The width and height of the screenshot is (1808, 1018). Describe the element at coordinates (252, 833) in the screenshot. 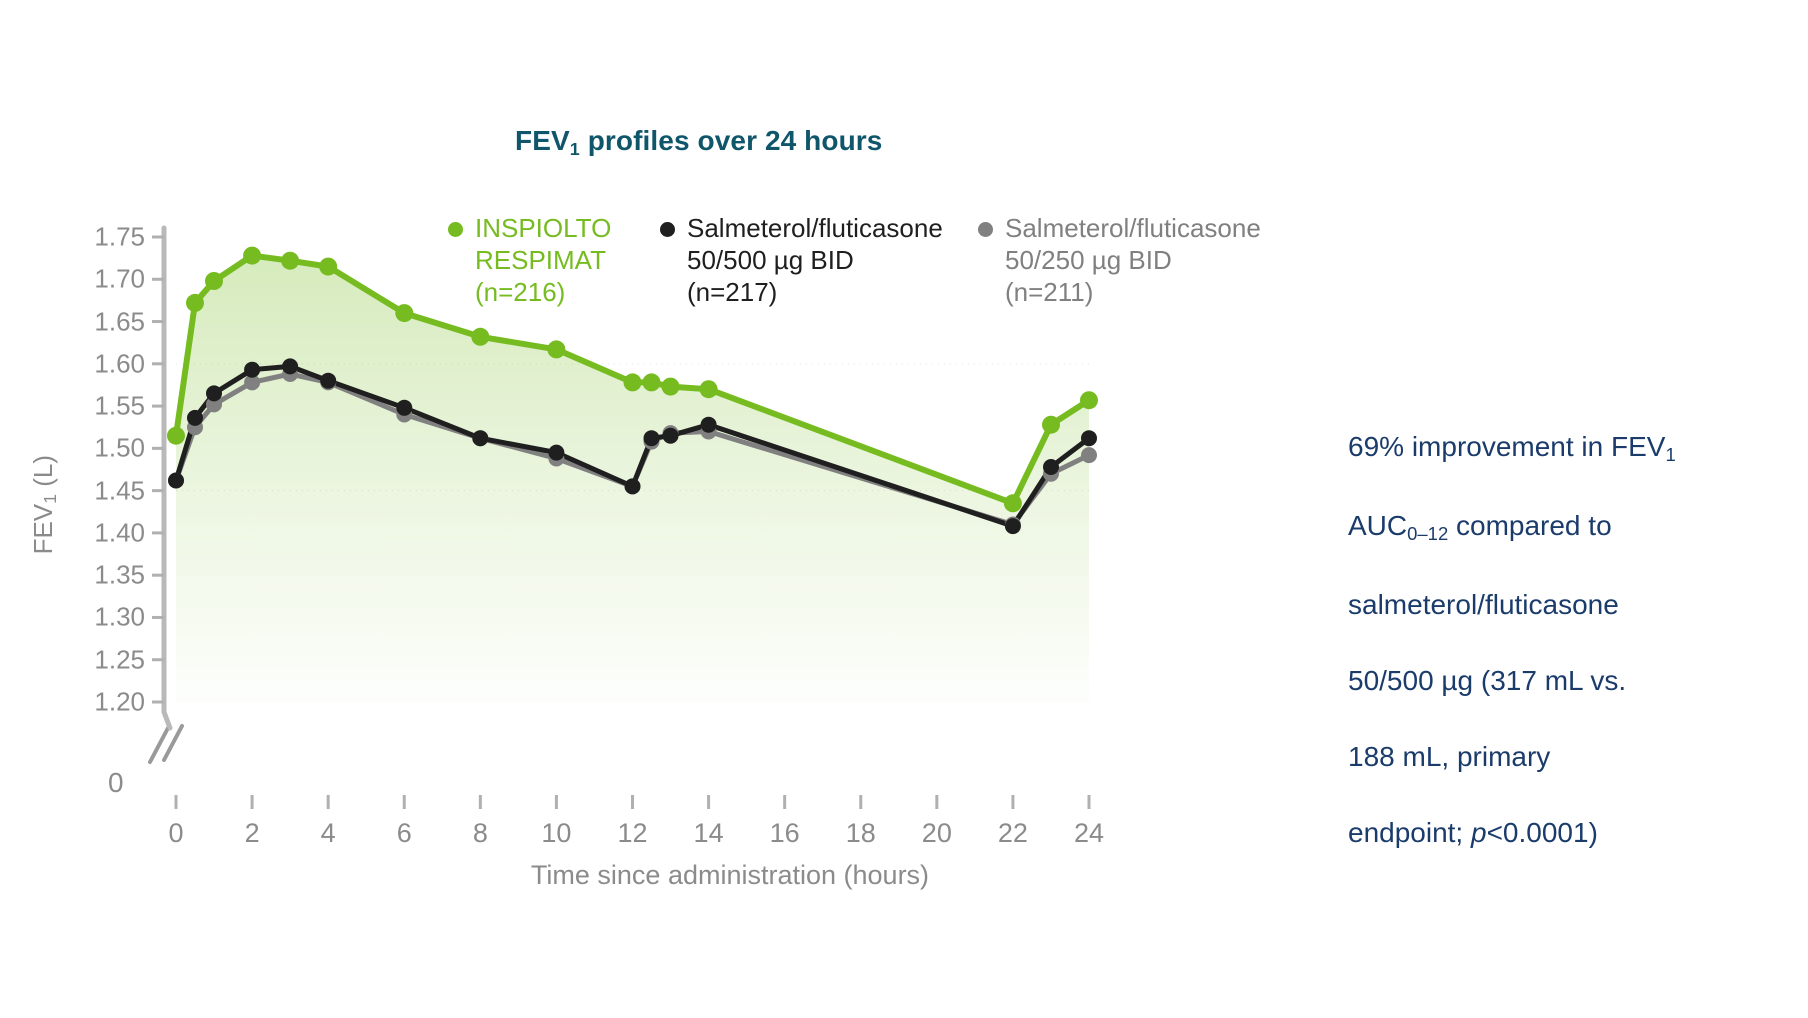

I see `x-axis-tick-label: 2` at that location.